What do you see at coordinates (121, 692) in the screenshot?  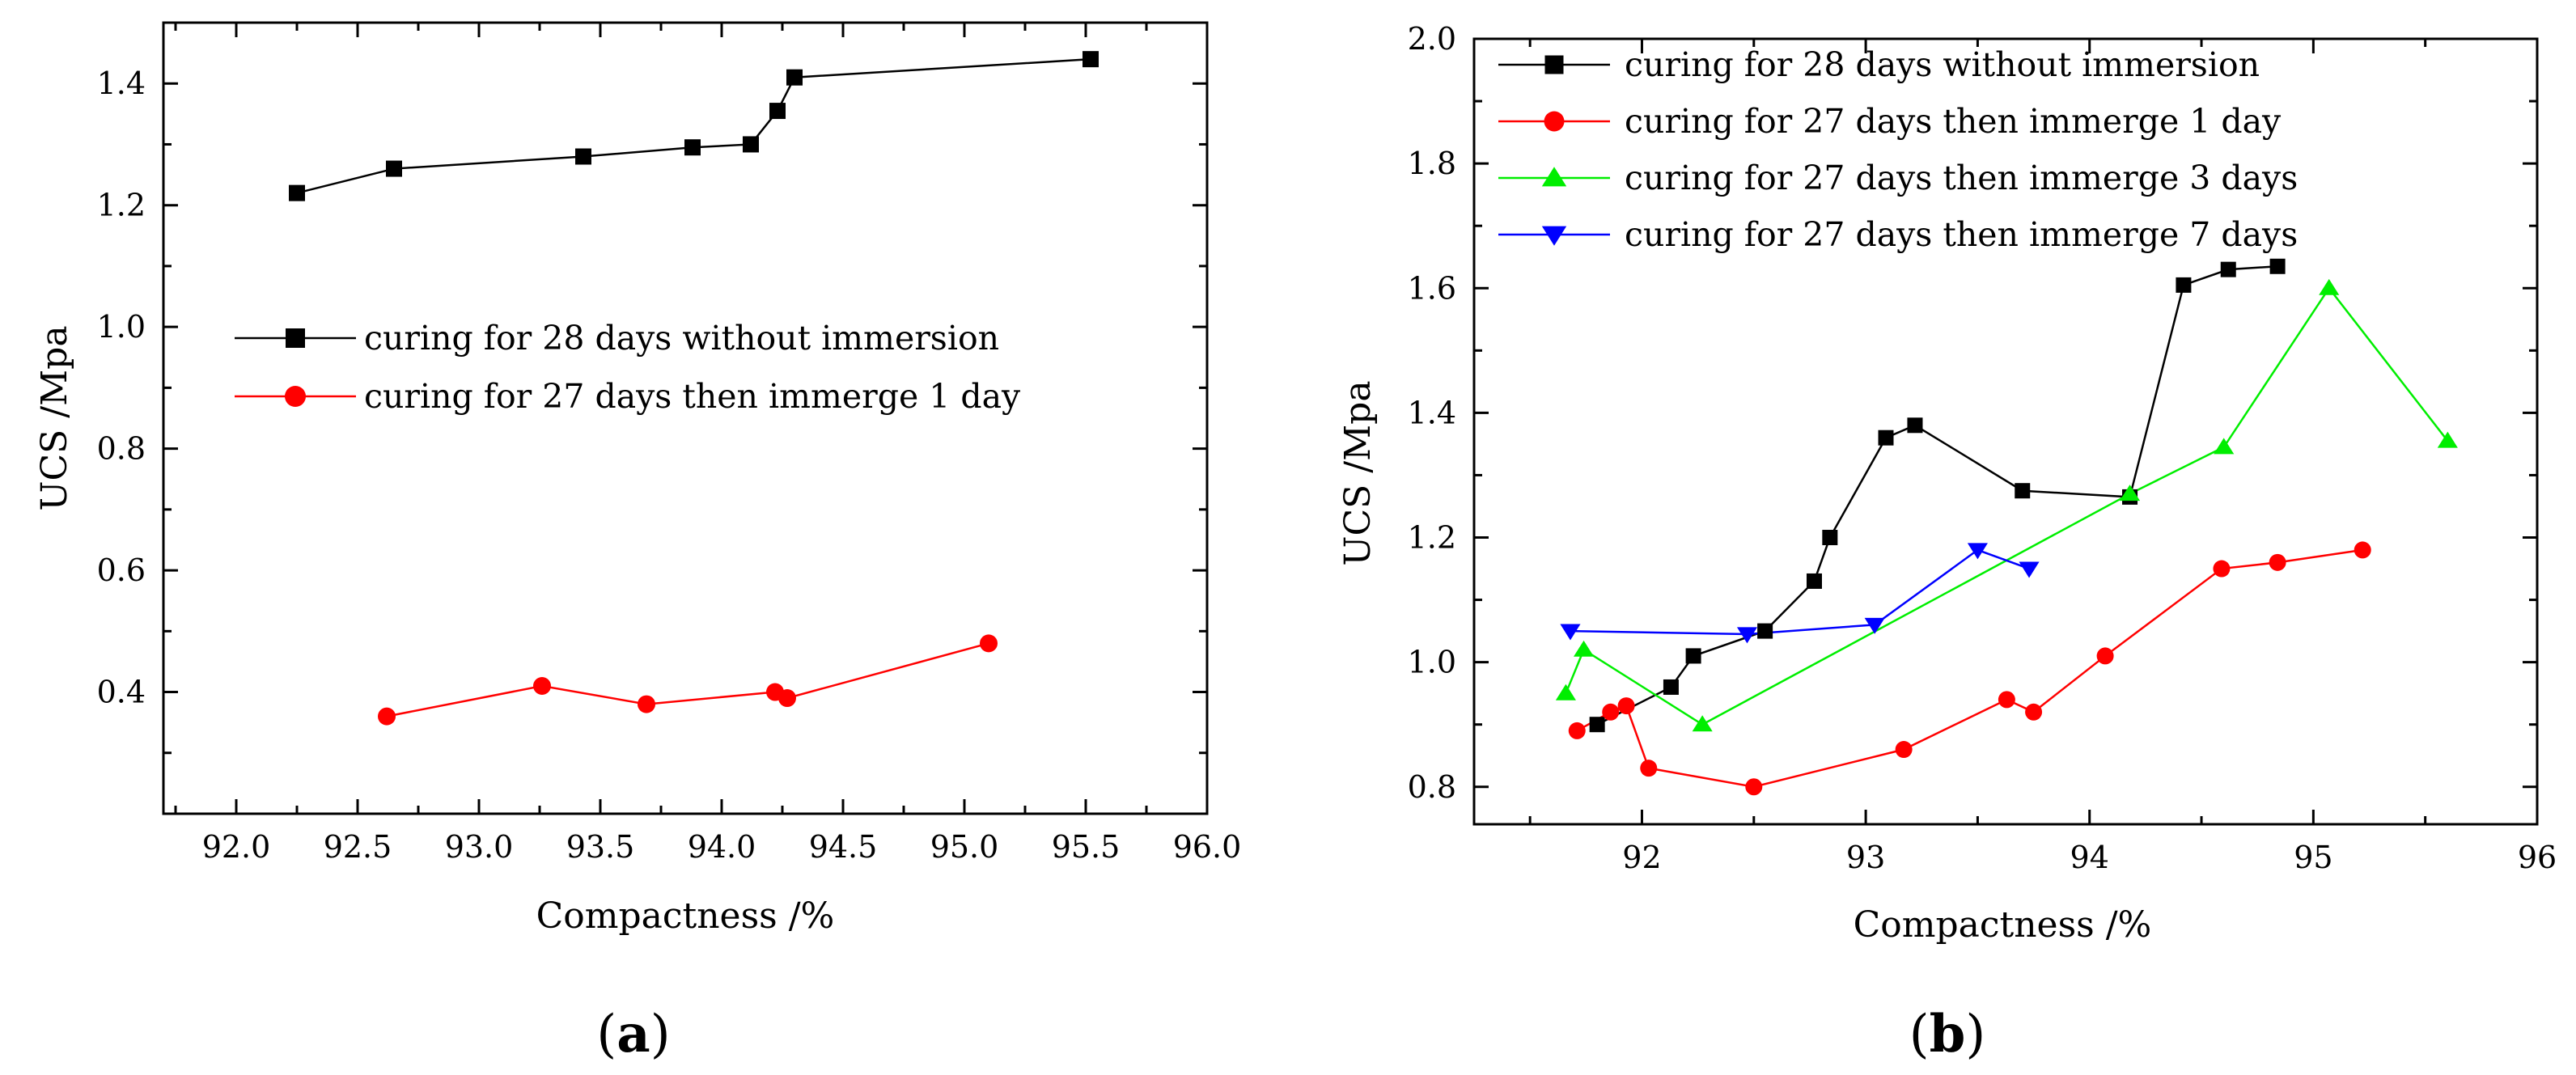 I see `y-tick-label: 0.4` at bounding box center [121, 692].